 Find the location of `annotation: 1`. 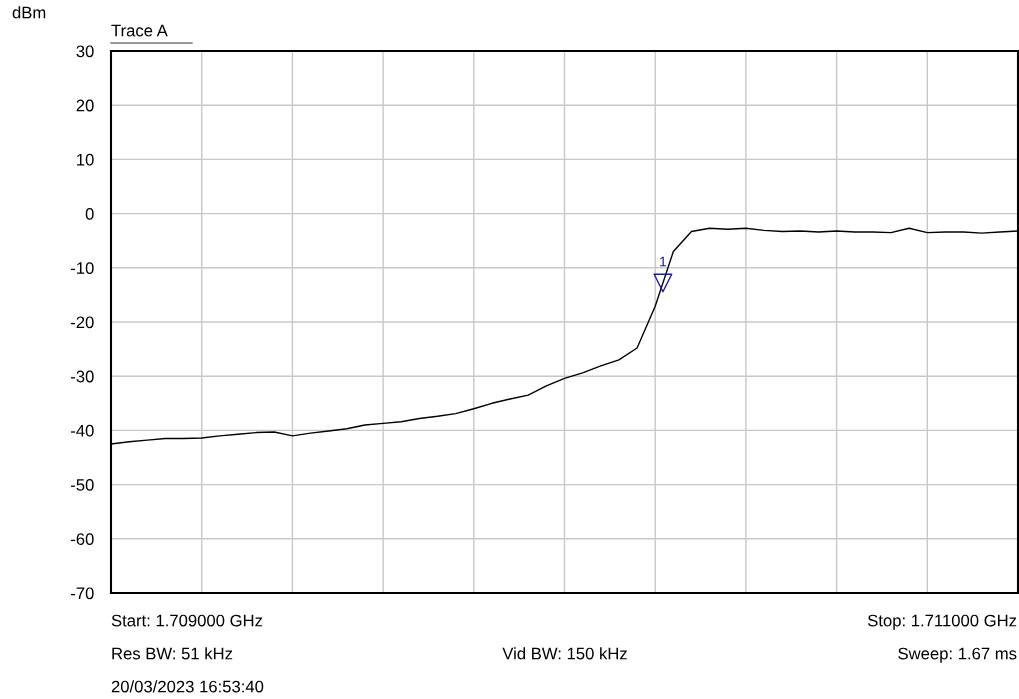

annotation: 1 is located at coordinates (663, 261).